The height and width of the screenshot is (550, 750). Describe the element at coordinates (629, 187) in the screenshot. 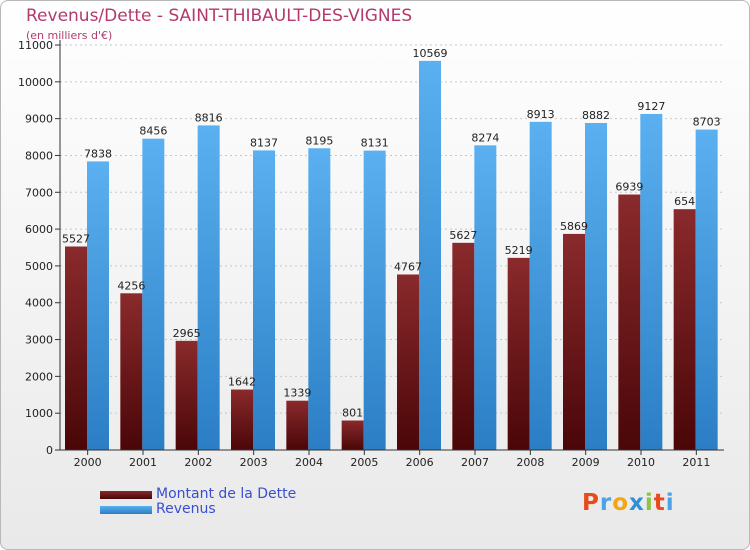

I see `data-label-dette: 6939` at that location.